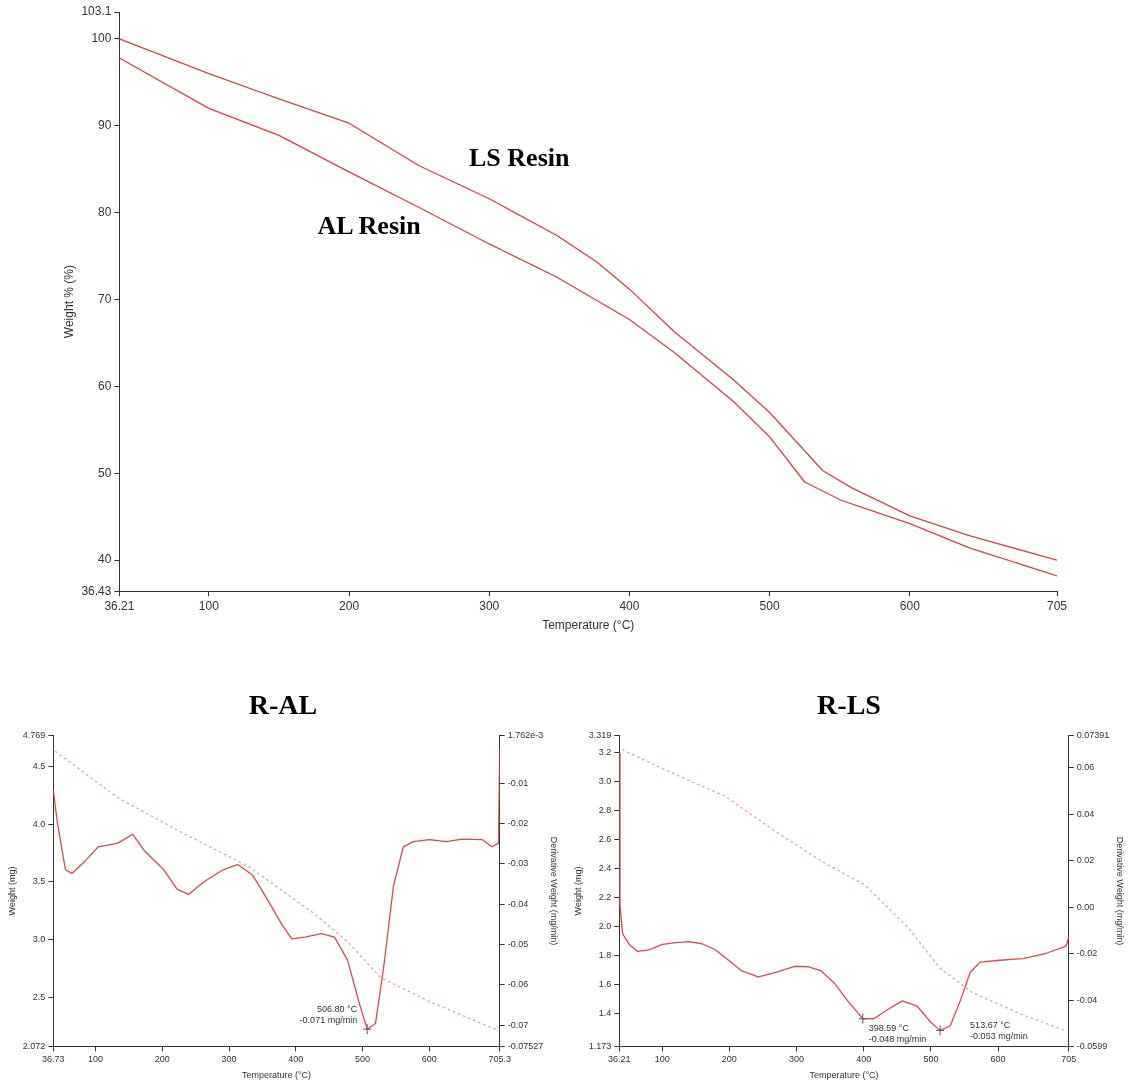 The height and width of the screenshot is (1091, 1132). I want to click on y2-tick-label: 0.02, so click(1085, 860).